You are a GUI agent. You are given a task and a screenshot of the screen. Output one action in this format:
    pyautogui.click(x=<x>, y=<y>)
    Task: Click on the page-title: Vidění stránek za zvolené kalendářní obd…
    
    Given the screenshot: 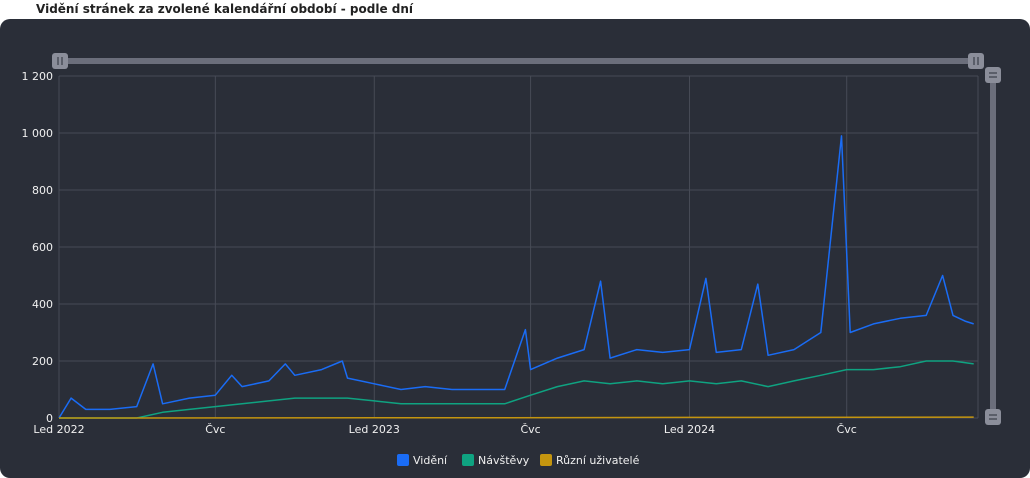 What is the action you would take?
    pyautogui.click(x=224, y=9)
    